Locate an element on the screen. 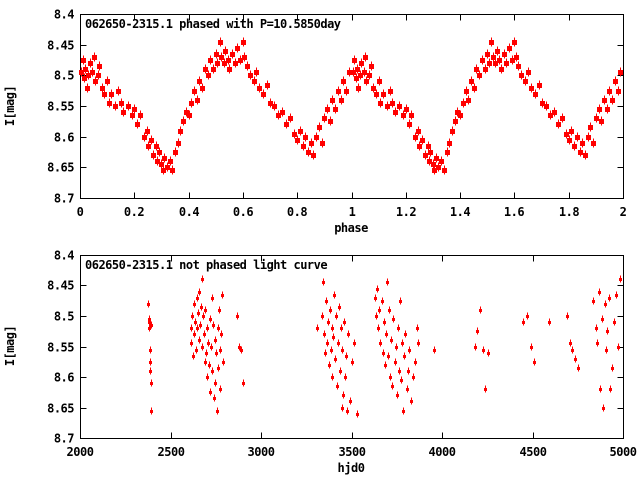 The height and width of the screenshot is (480, 640). y-tick-label: 8.5 is located at coordinates (64, 76).